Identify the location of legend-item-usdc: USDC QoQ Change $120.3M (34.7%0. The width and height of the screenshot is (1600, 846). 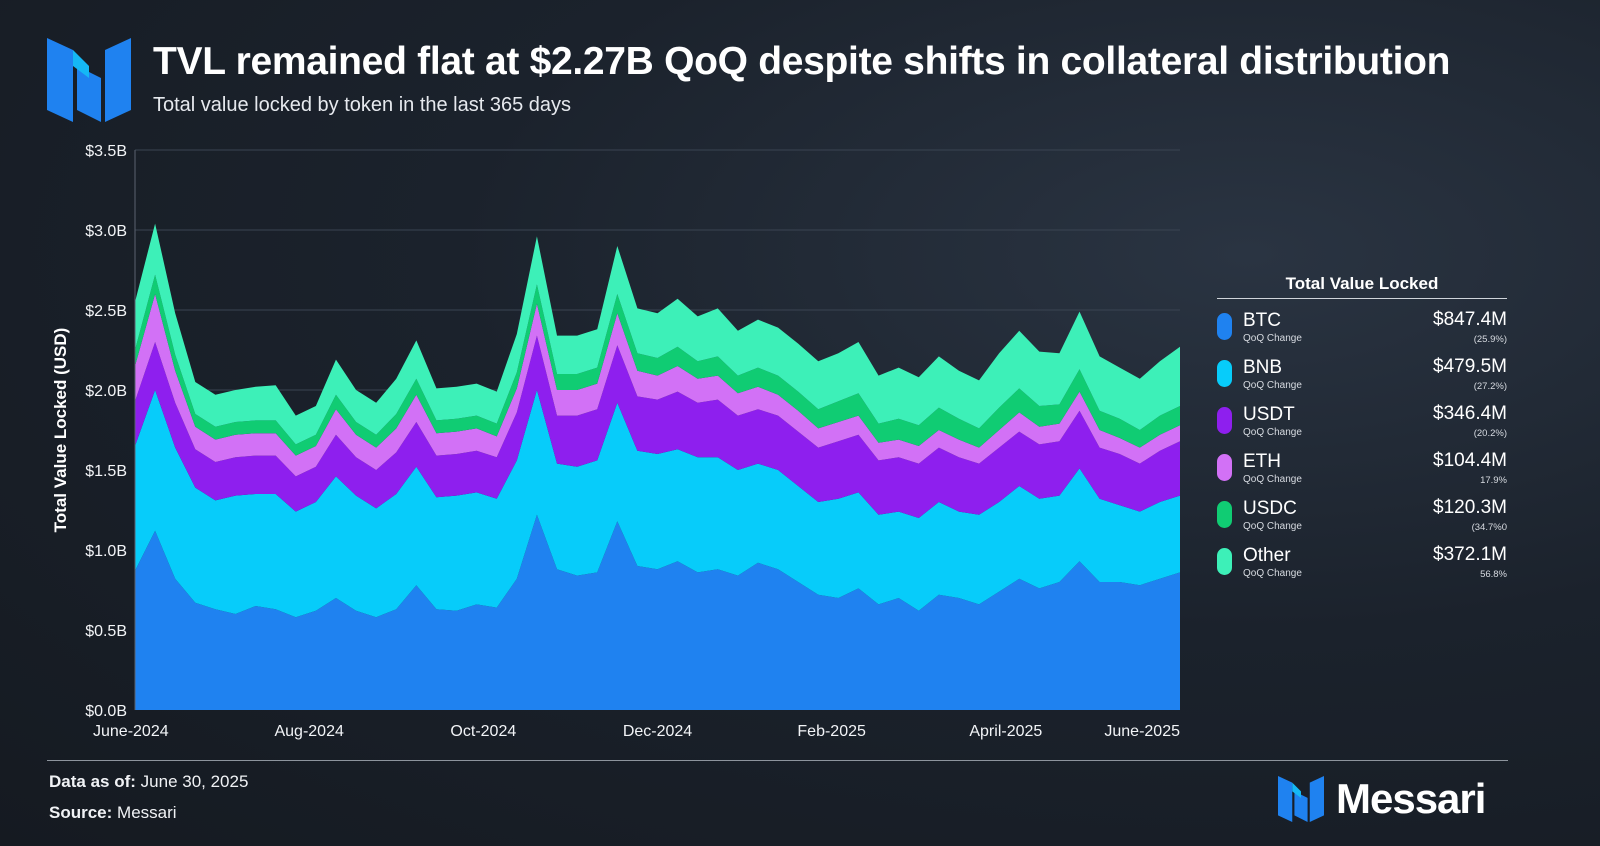
(1362, 518).